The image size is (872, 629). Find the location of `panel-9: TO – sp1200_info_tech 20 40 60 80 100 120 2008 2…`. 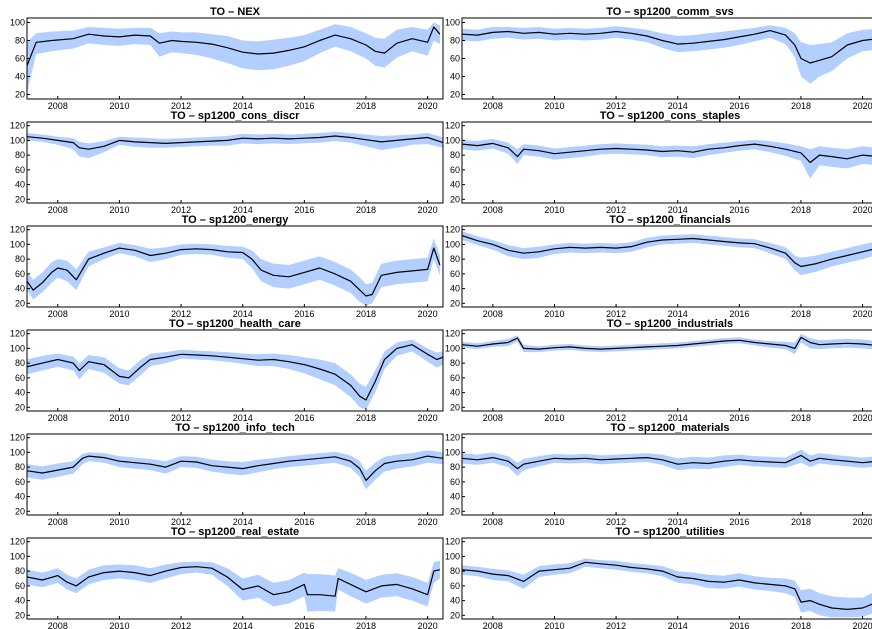

panel-9: TO – sp1200_info_tech 20 40 60 80 100 120 2008 2… is located at coordinates (227, 474).